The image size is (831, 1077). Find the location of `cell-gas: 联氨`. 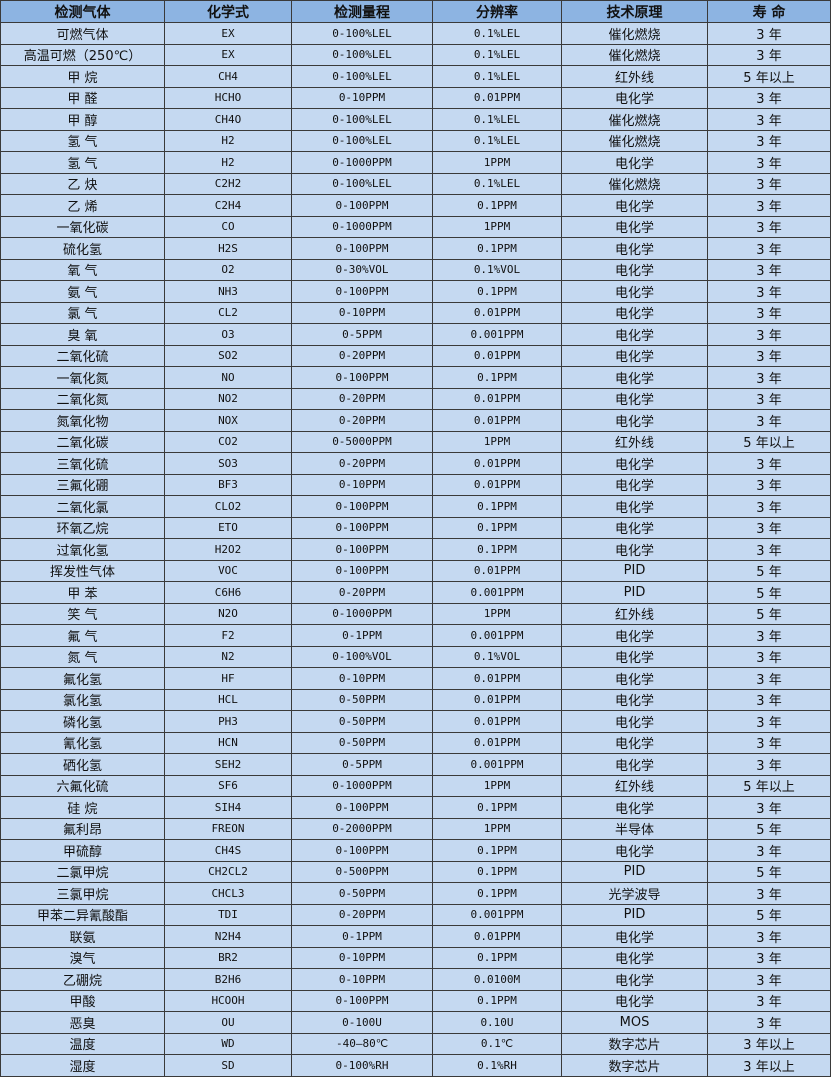

cell-gas: 联氨 is located at coordinates (82, 936).